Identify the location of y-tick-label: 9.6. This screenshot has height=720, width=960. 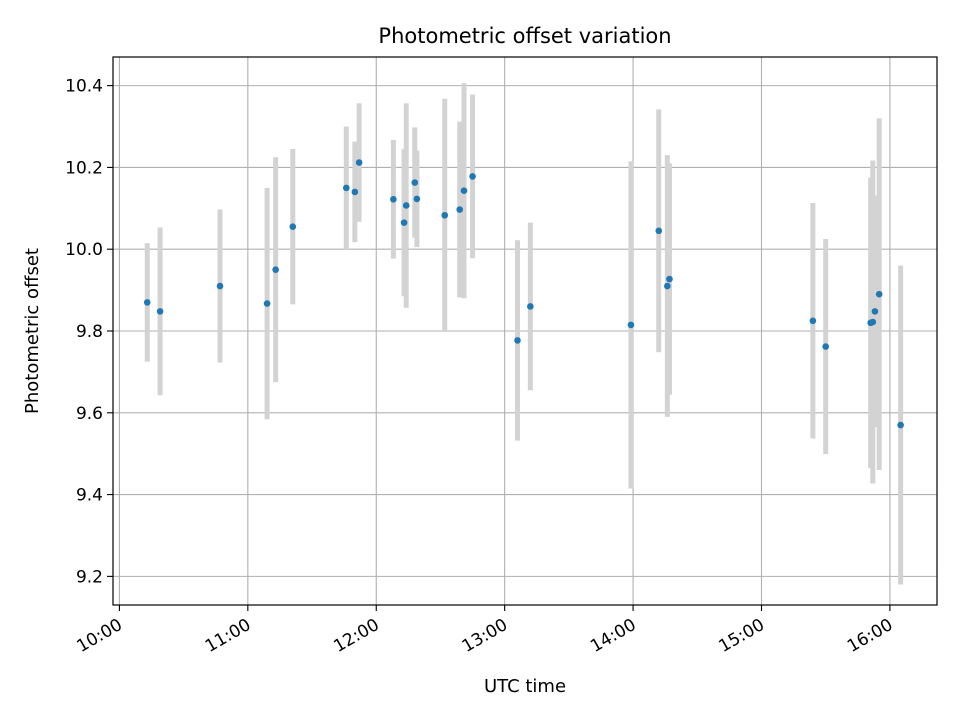
(89, 414).